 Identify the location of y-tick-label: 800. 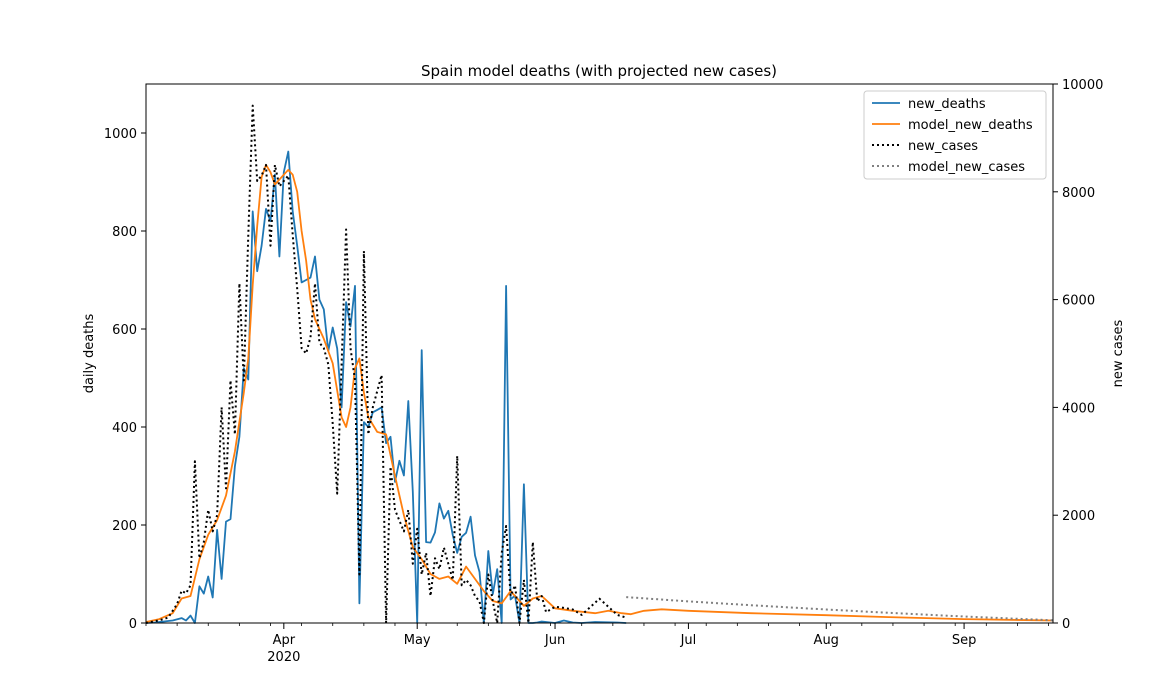
(124, 232).